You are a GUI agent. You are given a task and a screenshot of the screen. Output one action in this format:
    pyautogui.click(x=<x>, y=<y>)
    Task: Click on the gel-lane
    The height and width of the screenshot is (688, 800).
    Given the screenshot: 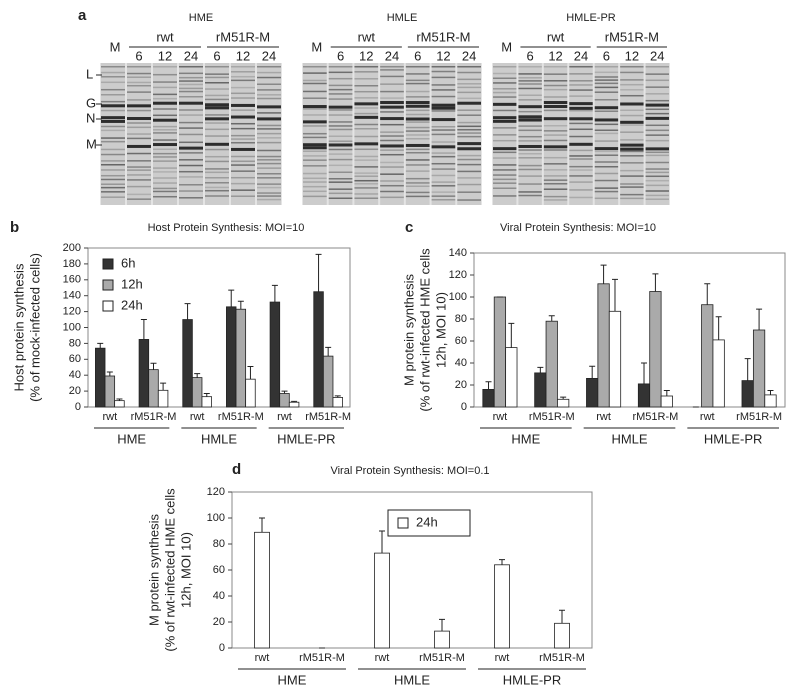 What is the action you would take?
    pyautogui.click(x=469, y=134)
    